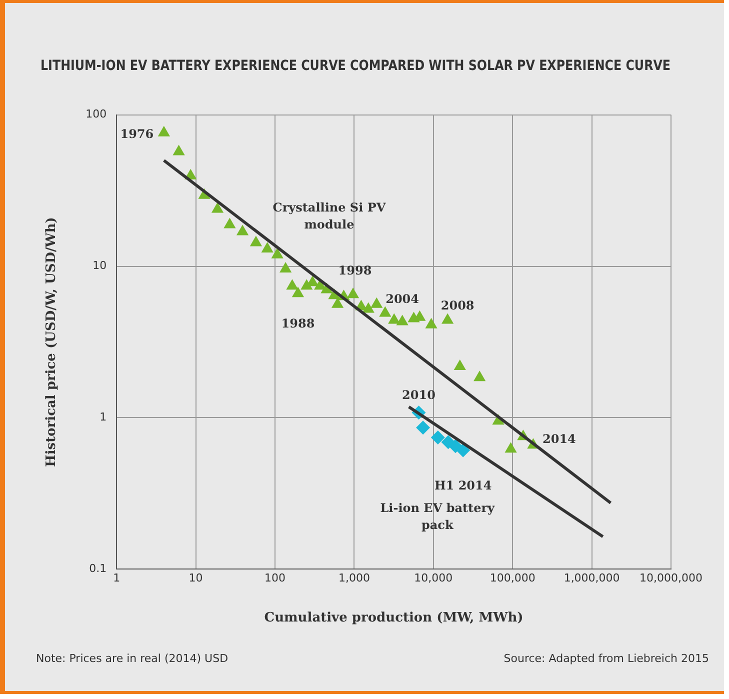 The height and width of the screenshot is (699, 729). What do you see at coordinates (275, 578) in the screenshot?
I see `x-tick-label: 100` at bounding box center [275, 578].